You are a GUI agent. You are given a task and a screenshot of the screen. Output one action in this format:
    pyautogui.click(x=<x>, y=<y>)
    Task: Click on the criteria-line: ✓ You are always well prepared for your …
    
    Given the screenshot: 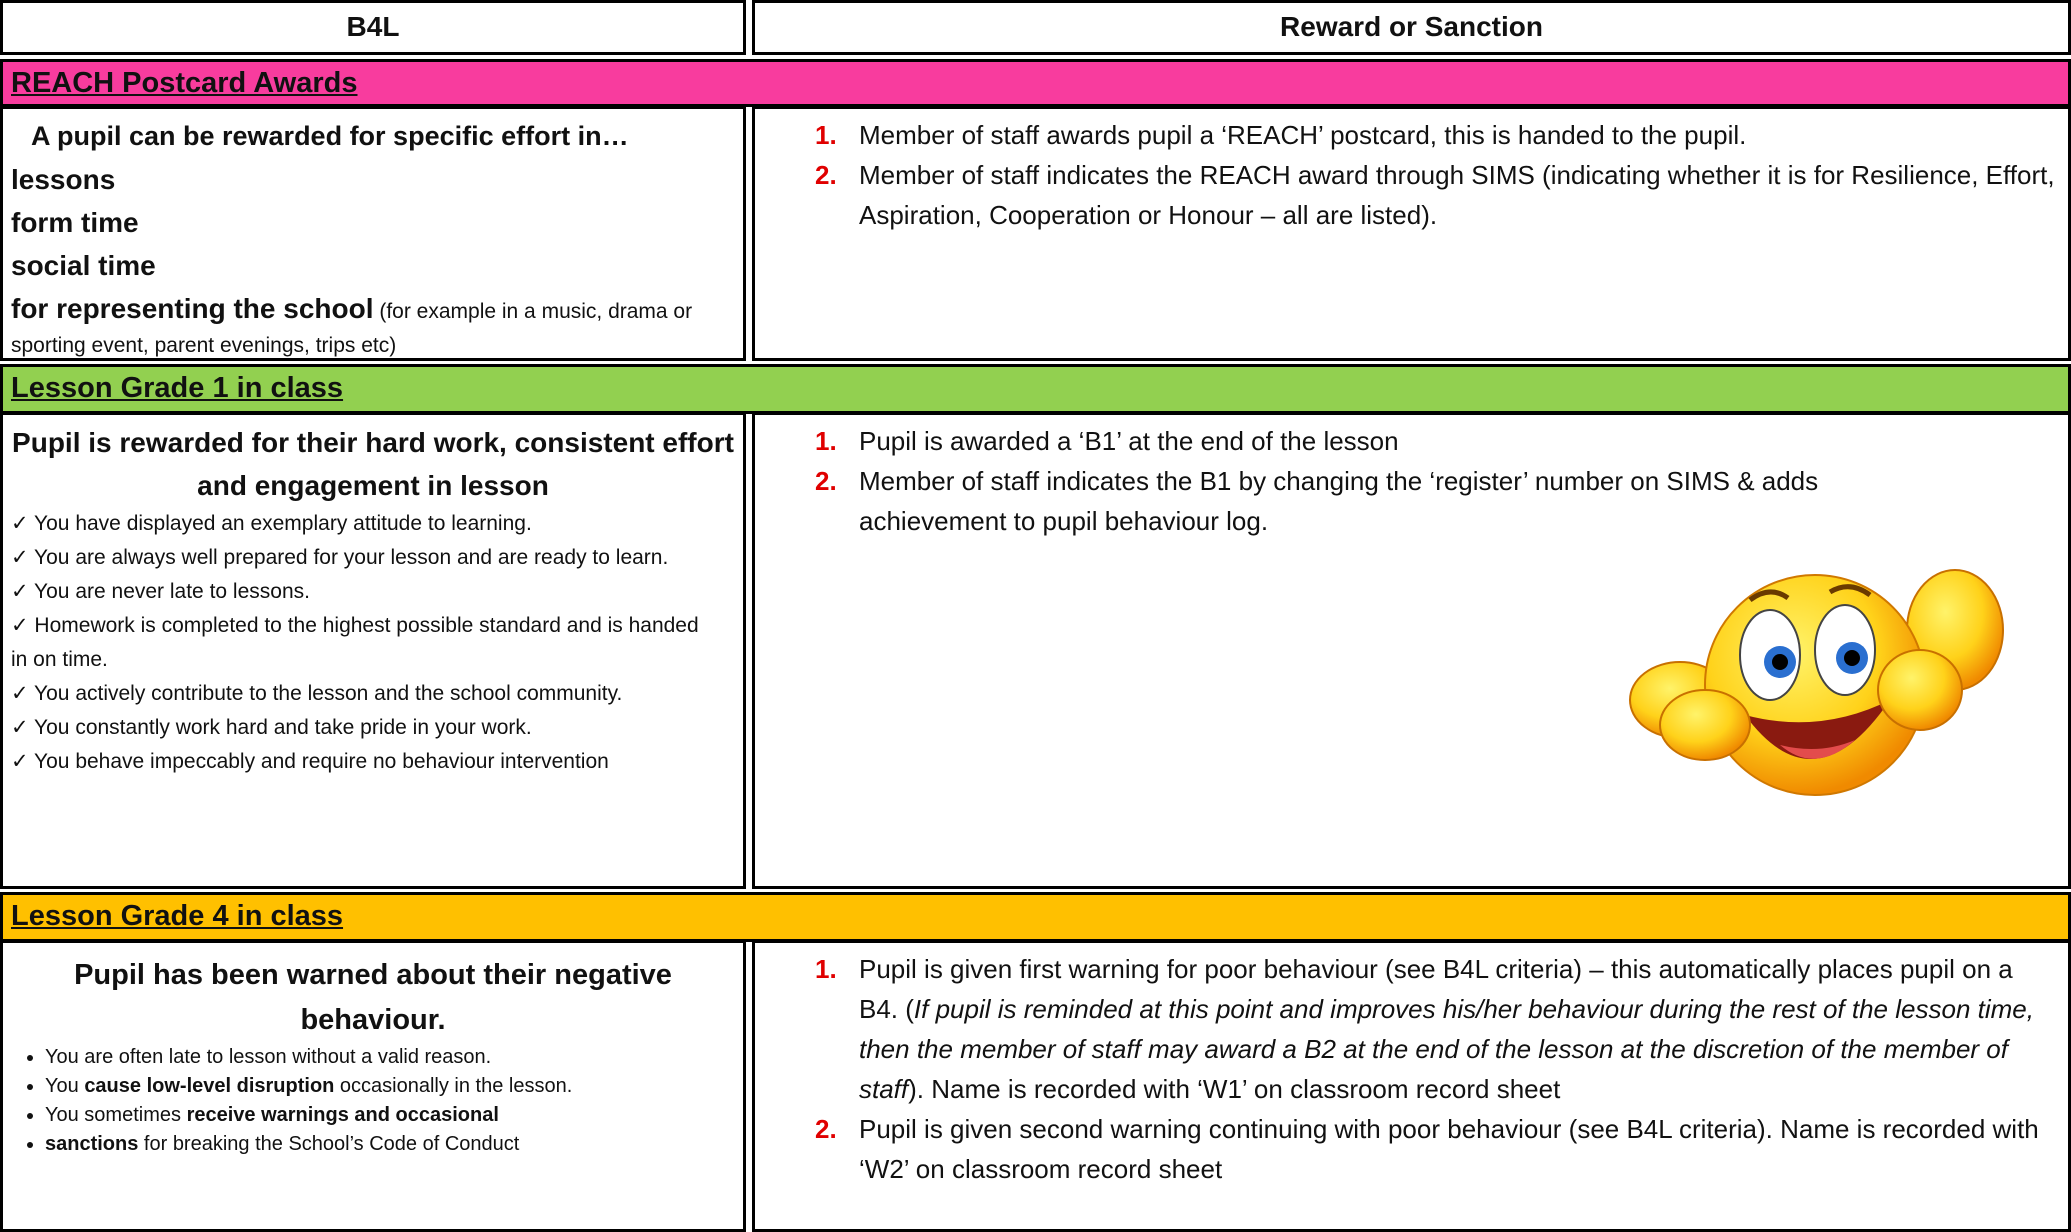 What is the action you would take?
    pyautogui.click(x=340, y=557)
    